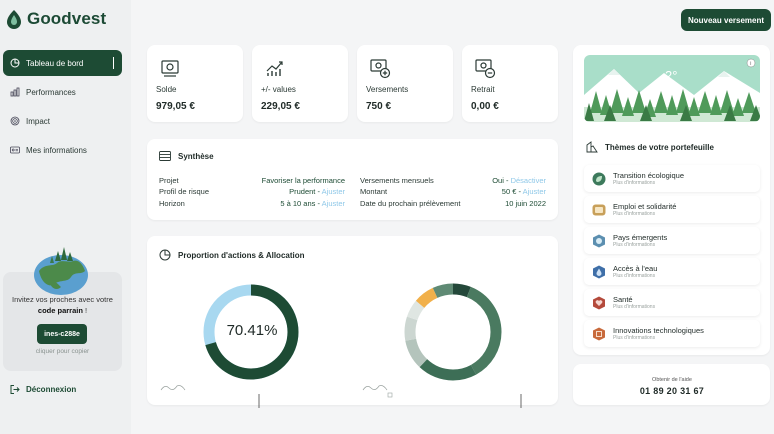 Image resolution: width=774 pixels, height=434 pixels. Describe the element at coordinates (380, 69) in the screenshot. I see `deposit-icon` at that location.